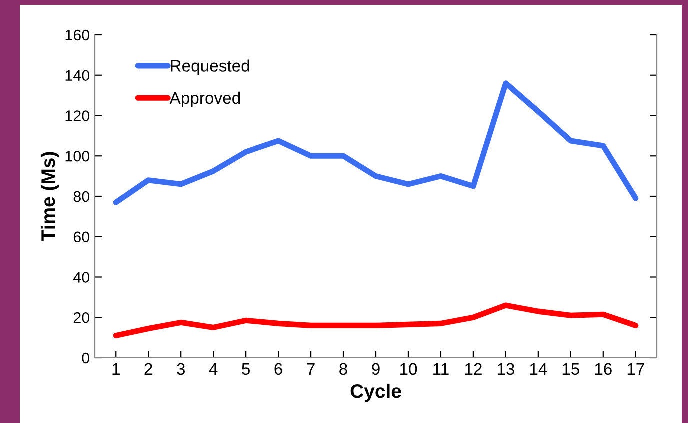 The image size is (688, 423). What do you see at coordinates (78, 156) in the screenshot?
I see `y-tick-label: 100` at bounding box center [78, 156].